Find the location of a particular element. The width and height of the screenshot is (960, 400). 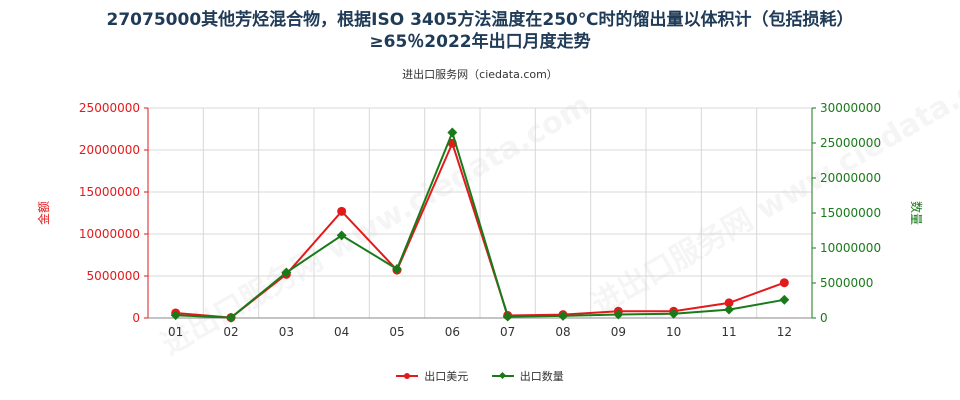

x-tick-label: 05 is located at coordinates (396, 332).